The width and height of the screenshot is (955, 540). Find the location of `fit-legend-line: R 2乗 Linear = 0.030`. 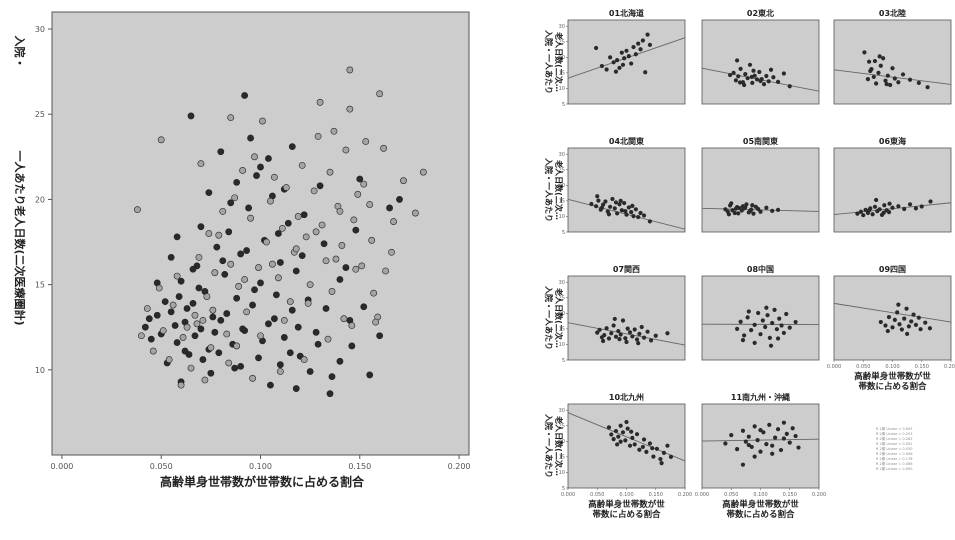

fit-legend-line: R 2乗 Linear = 0.030 is located at coordinates (894, 448).